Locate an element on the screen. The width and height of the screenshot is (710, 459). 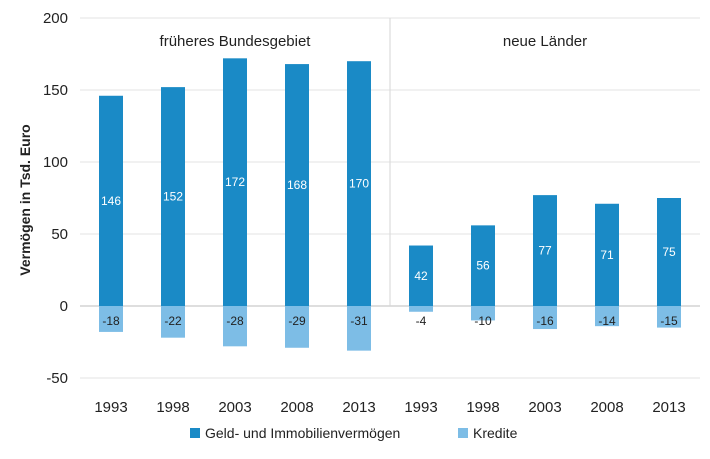
data-label: -16 is located at coordinates (545, 321).